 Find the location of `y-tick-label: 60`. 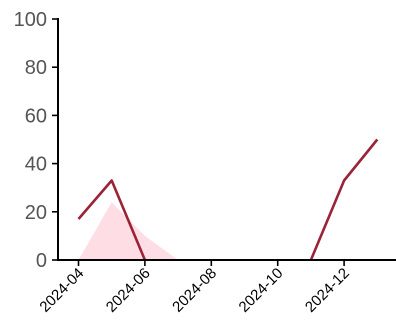

y-tick-label: 60 is located at coordinates (36, 116).